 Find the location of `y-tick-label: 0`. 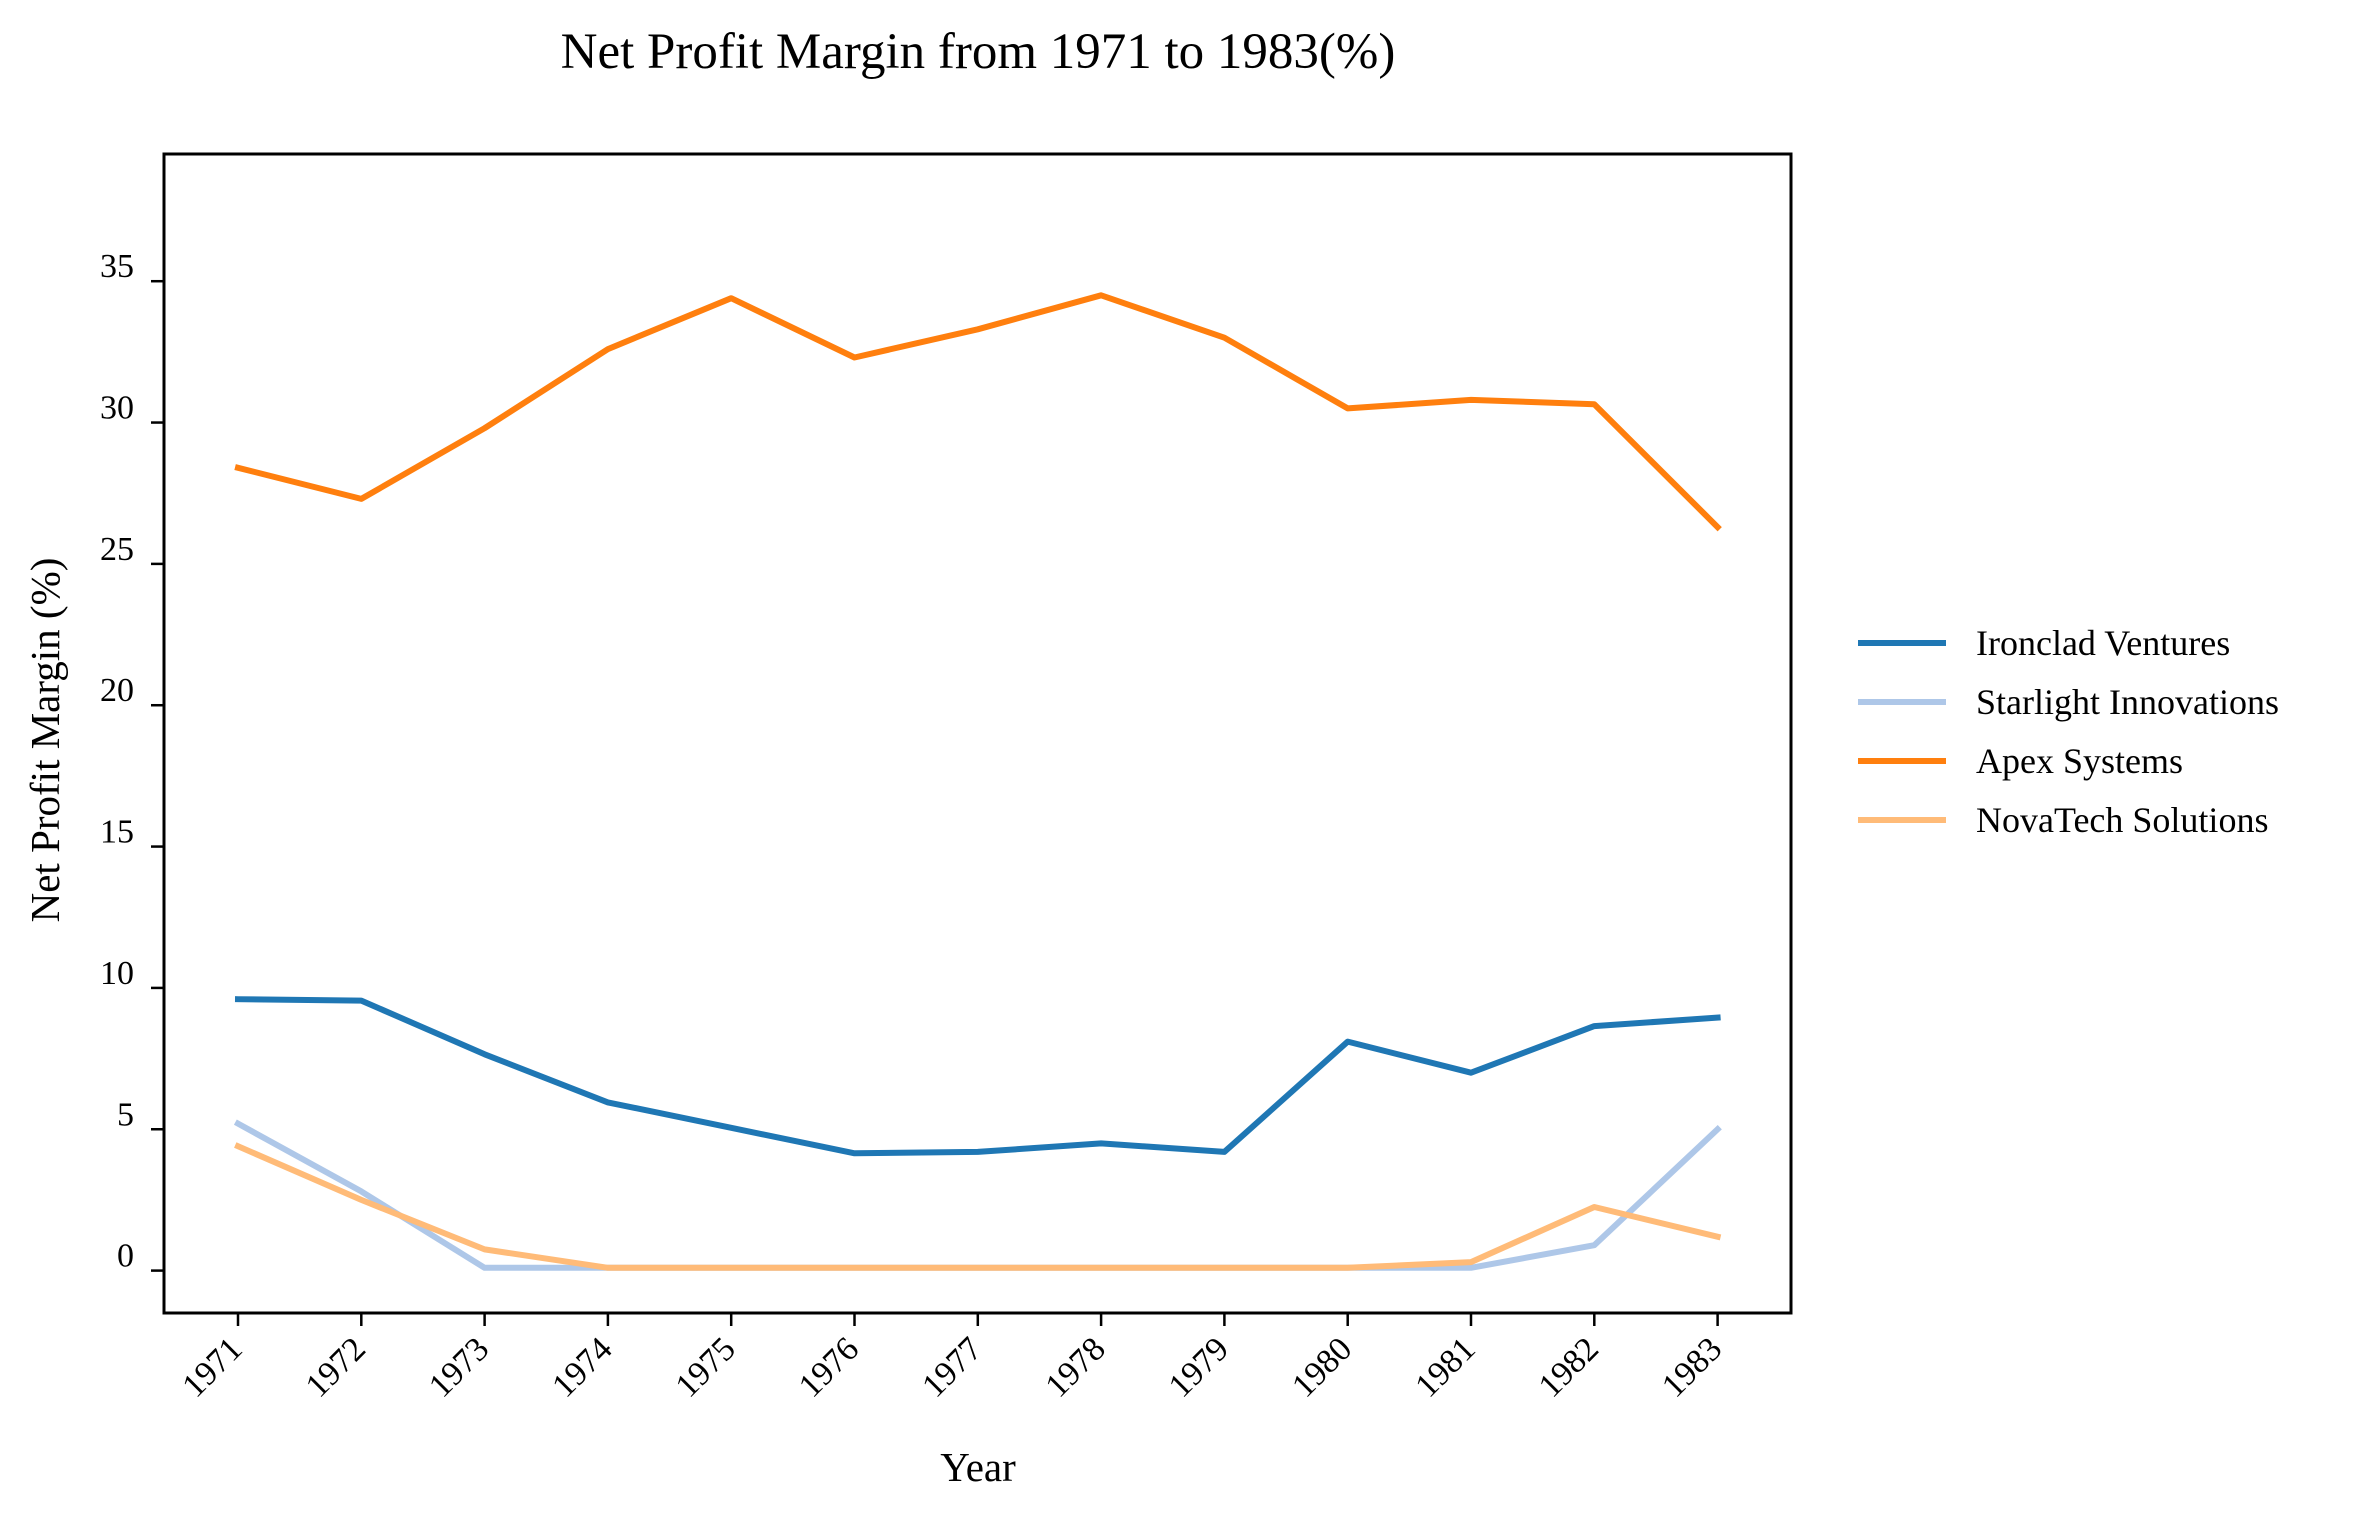

y-tick-label: 0 is located at coordinates (125, 1256).